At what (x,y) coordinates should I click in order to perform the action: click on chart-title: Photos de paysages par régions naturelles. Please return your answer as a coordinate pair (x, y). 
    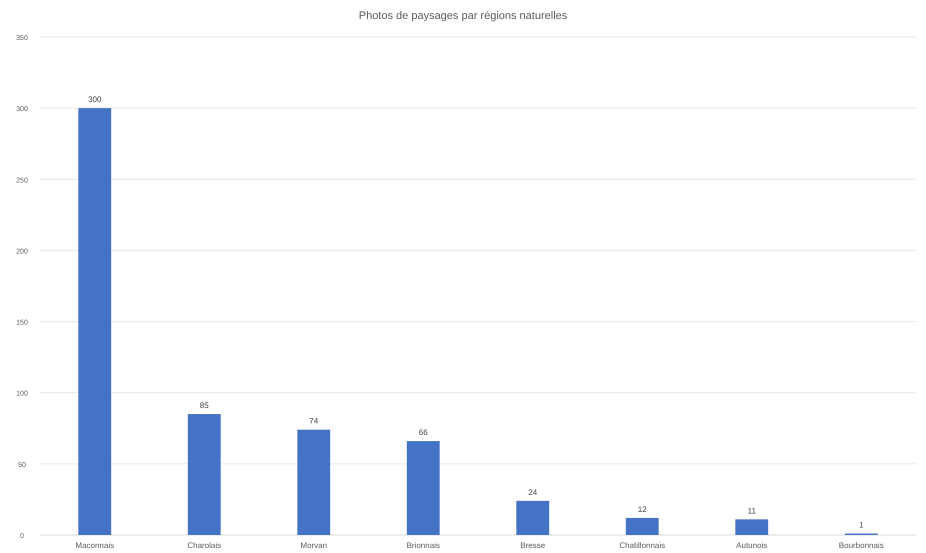
    Looking at the image, I should click on (463, 16).